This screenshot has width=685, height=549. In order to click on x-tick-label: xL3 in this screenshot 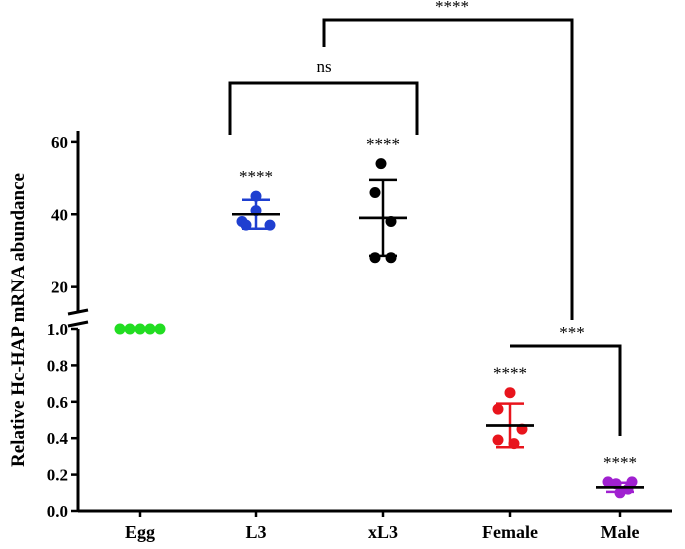, I will do `click(383, 532)`.